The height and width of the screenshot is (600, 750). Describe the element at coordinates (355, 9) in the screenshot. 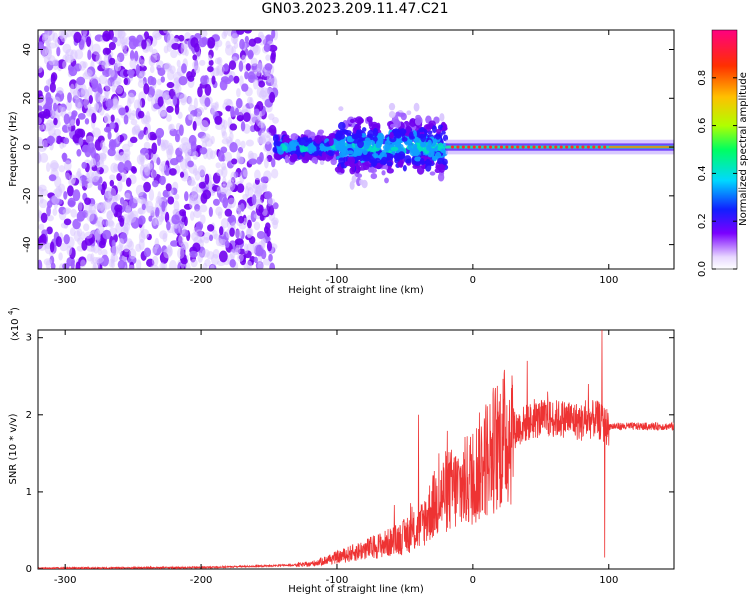

I see `chart-title: GN03.2023.209.11.47.C21` at that location.